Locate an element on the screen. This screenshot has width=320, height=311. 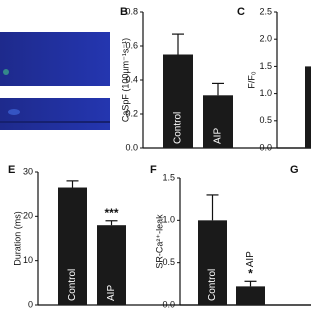
panel-label: G is located at coordinates (294, 170).